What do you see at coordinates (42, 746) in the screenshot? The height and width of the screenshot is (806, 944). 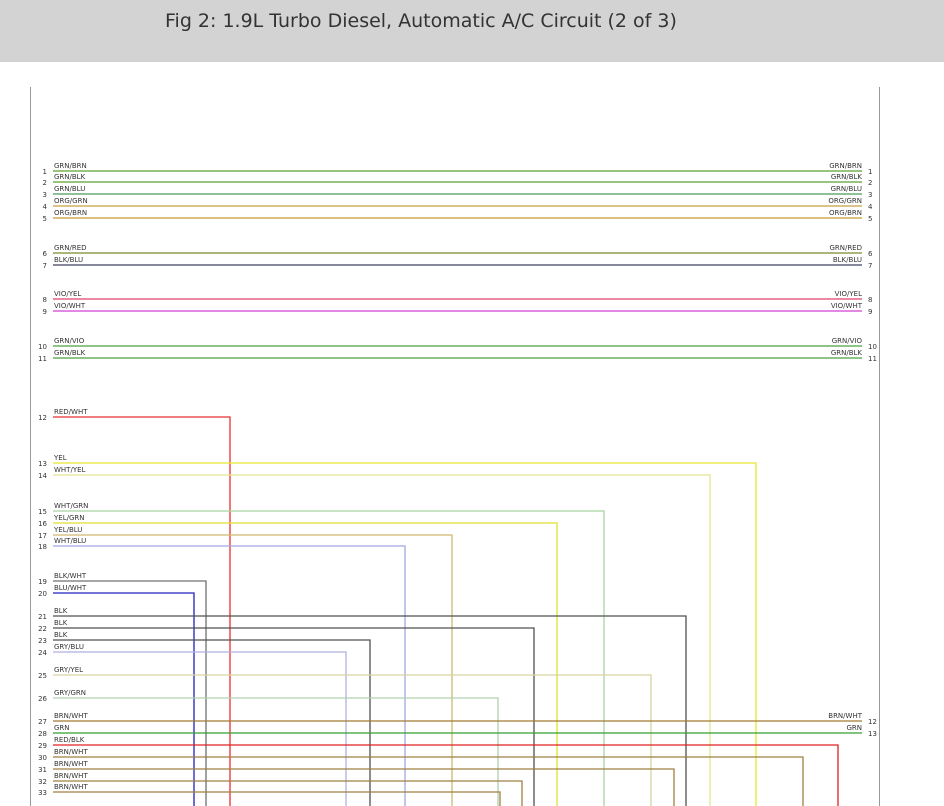 I see `pin-number: 29` at bounding box center [42, 746].